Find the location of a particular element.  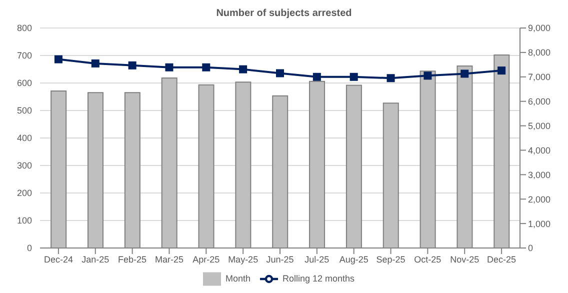

legend-label: Rolling 12 months is located at coordinates (318, 278).